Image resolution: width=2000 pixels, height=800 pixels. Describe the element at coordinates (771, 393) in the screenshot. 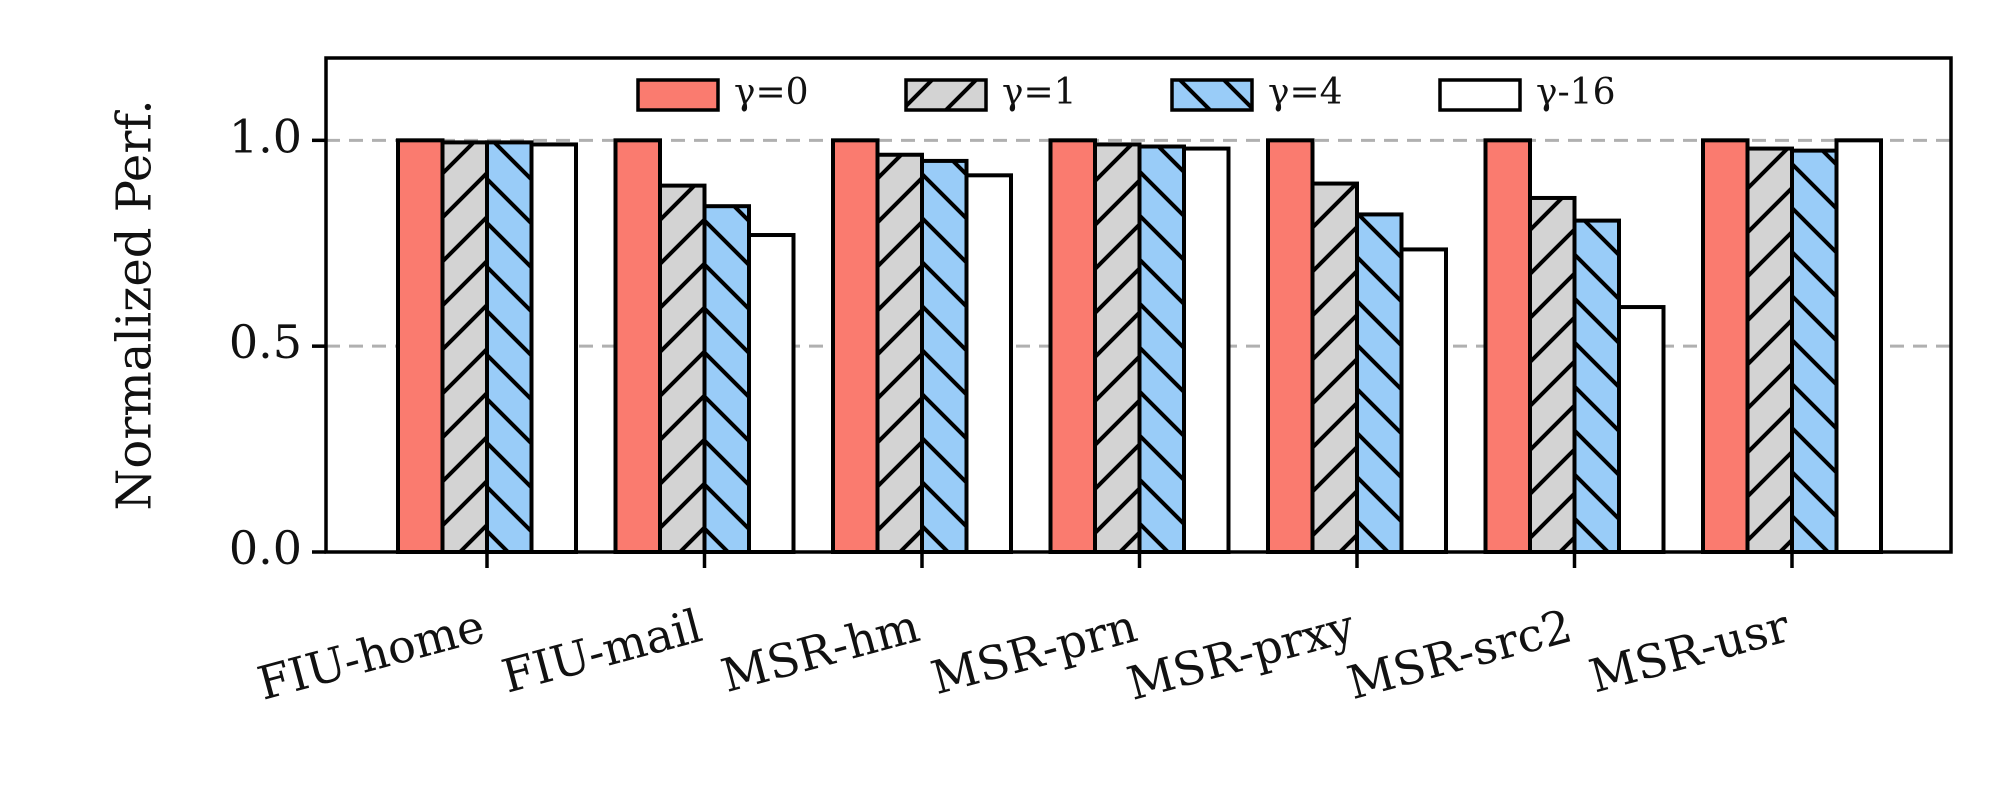

I see `bar-fiu-mail-s3-fill` at that location.